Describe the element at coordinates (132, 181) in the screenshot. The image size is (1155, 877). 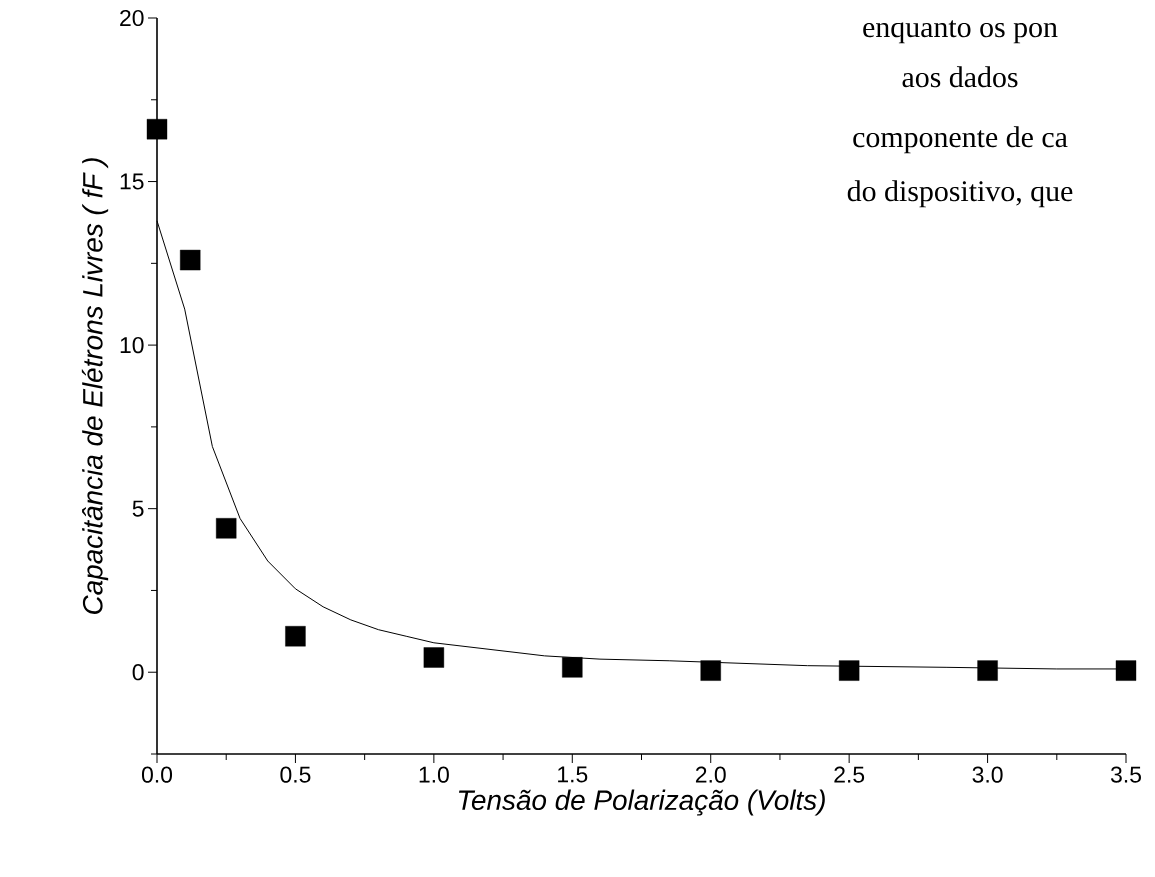
I see `y-tick-label: 15` at that location.